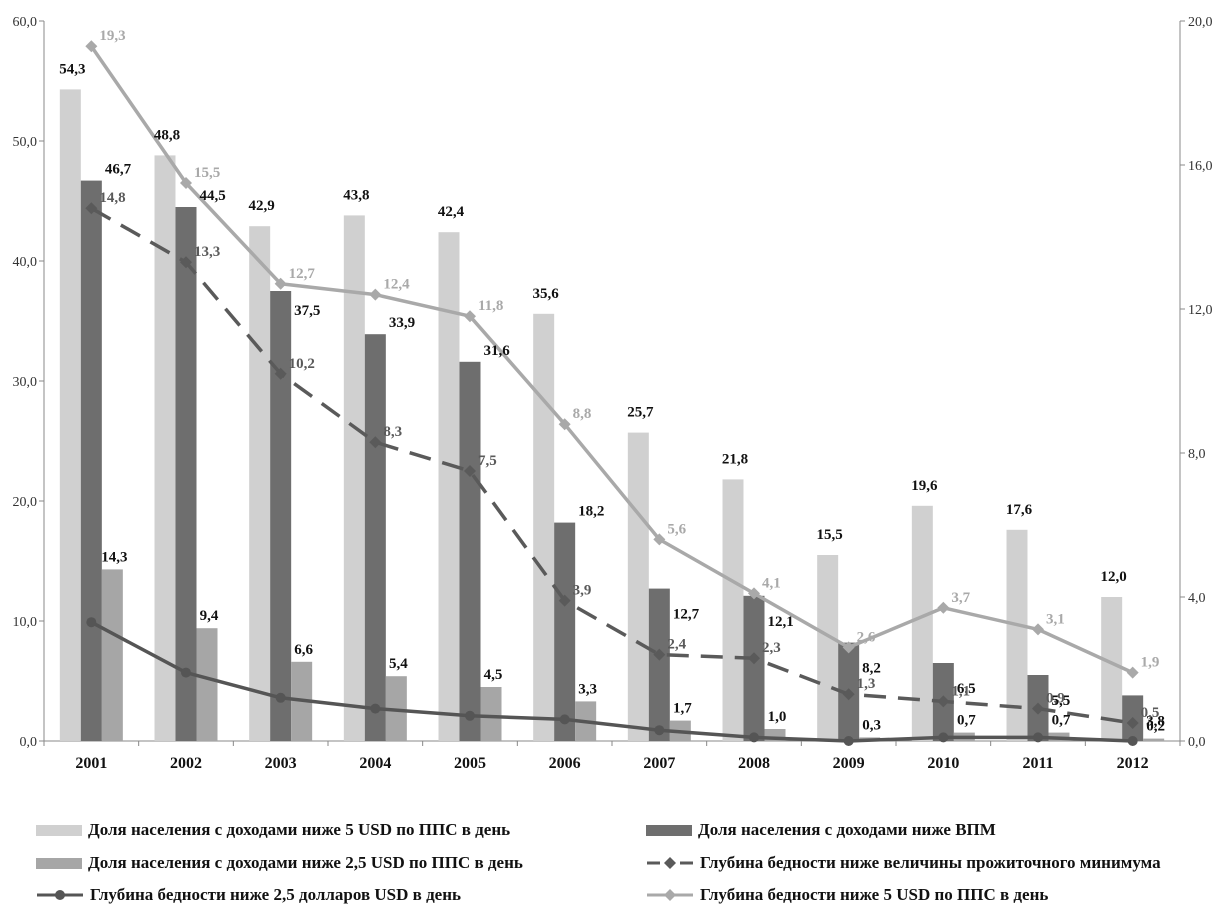  Describe the element at coordinates (866, 637) in the screenshot. I see `data-label-depth-below-5usd: 2,6` at that location.